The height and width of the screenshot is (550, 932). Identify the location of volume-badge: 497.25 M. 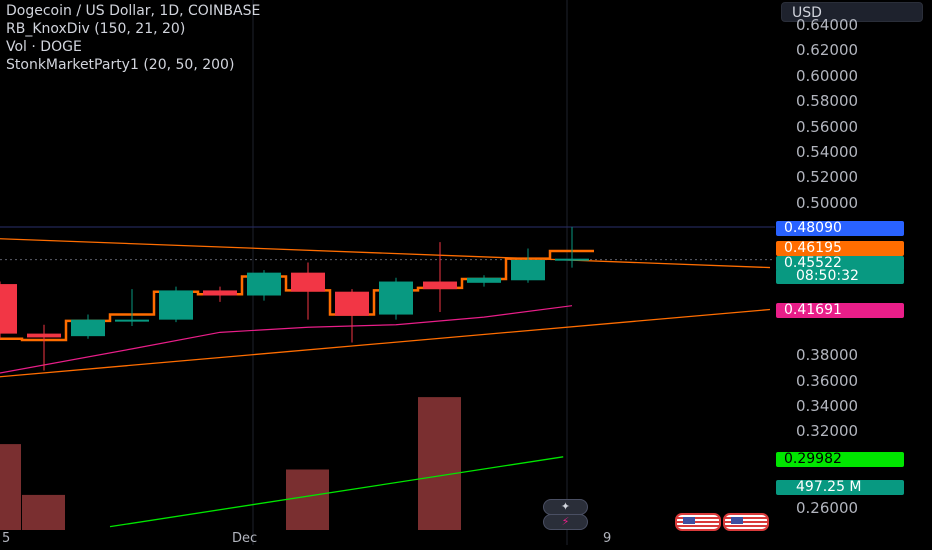
(840, 487).